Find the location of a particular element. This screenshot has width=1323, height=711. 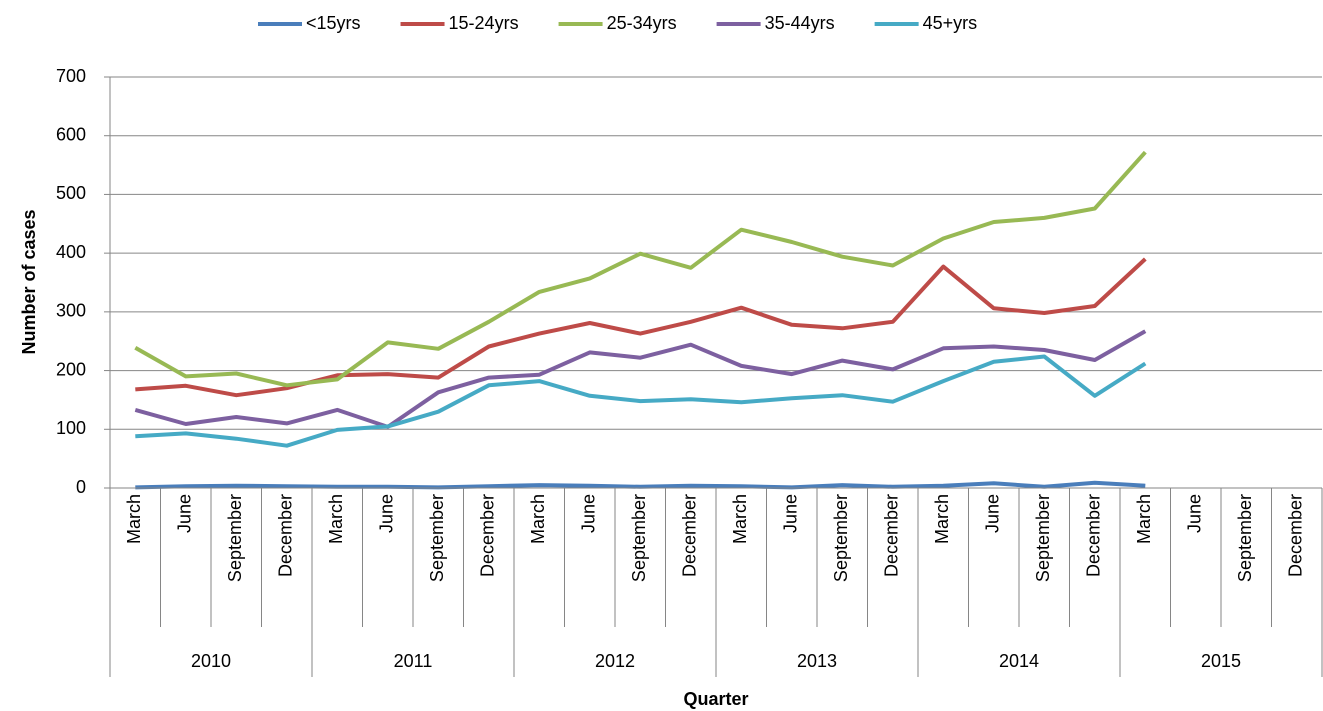

y-tick-label: 500 is located at coordinates (71, 193).